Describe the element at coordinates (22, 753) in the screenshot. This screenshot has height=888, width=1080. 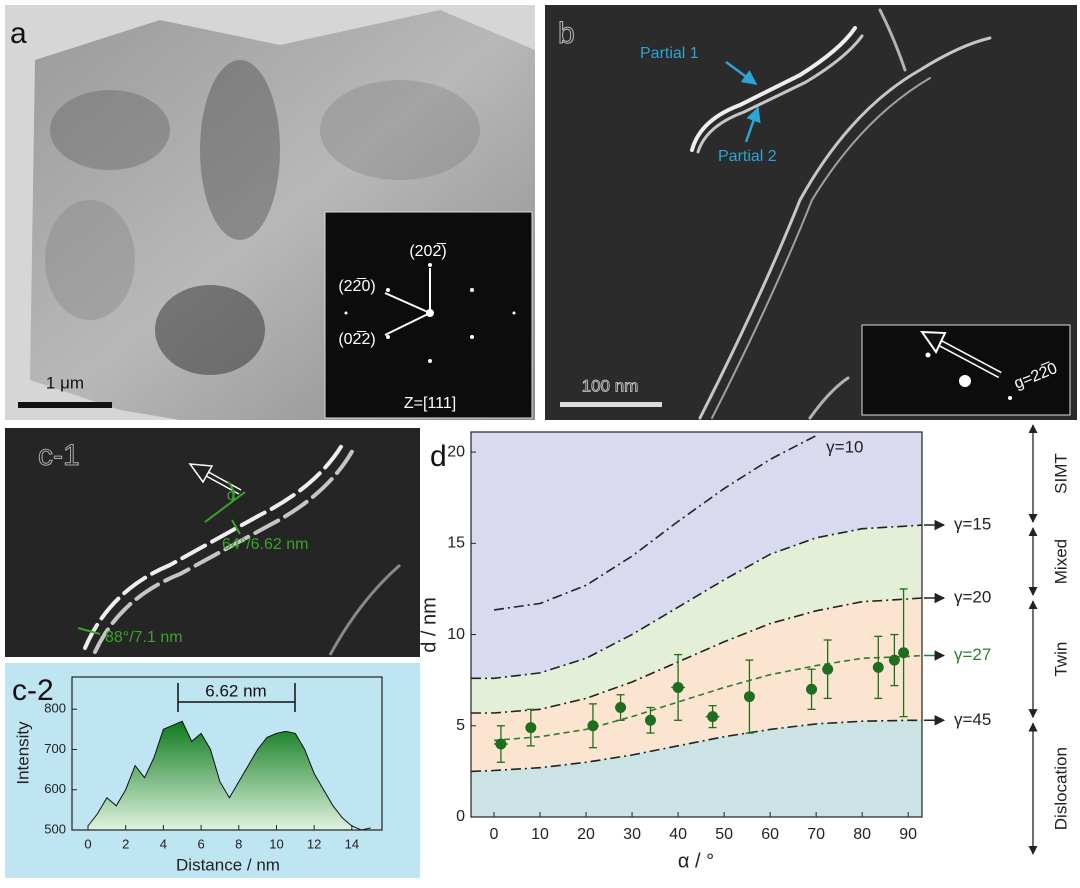
I see `y-axis-label: Intensity` at that location.